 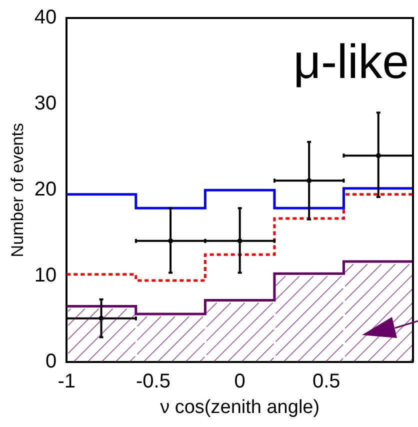 I want to click on y-tick-label: 40, so click(x=45, y=17).